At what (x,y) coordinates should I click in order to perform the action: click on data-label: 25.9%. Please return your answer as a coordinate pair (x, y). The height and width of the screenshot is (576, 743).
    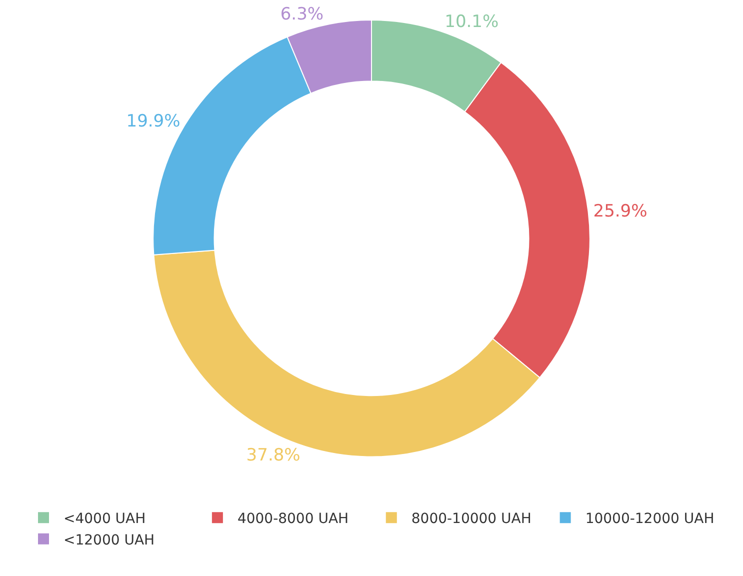
    Looking at the image, I should click on (620, 212).